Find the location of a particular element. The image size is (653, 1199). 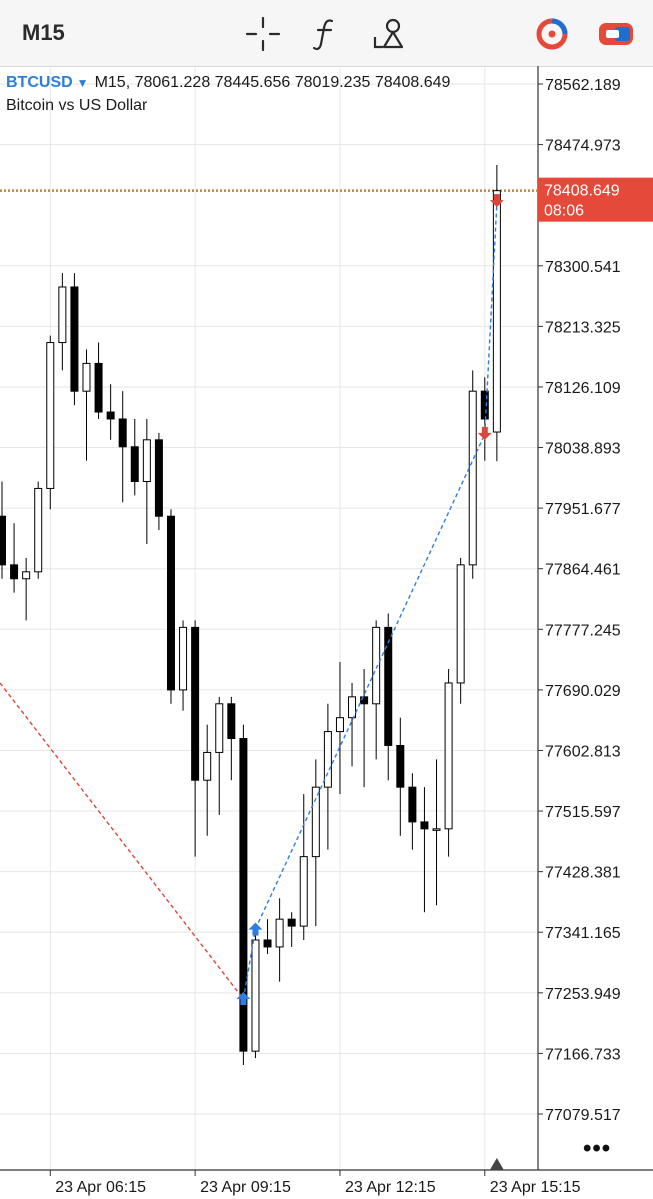

price-tick-label: 77777.245 is located at coordinates (583, 630).